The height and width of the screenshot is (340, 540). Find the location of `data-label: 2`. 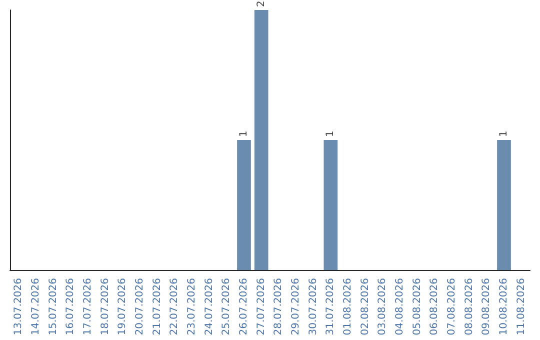

data-label: 2 is located at coordinates (261, 3).